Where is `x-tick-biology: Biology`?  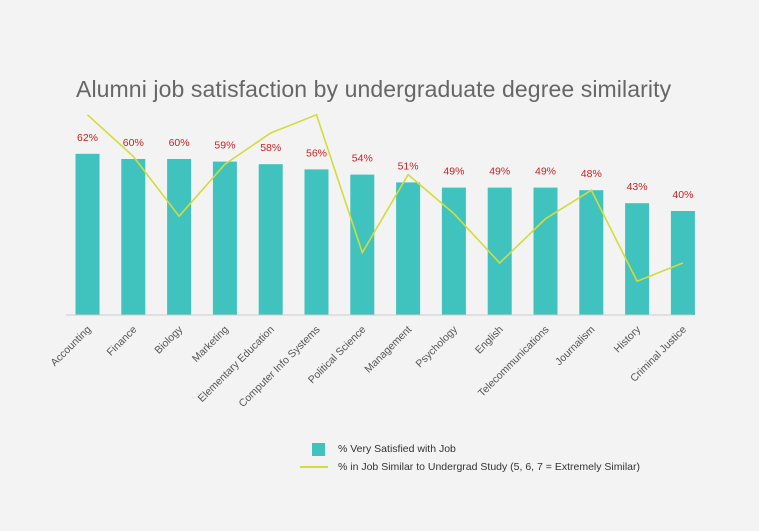
x-tick-biology: Biology is located at coordinates (168, 339).